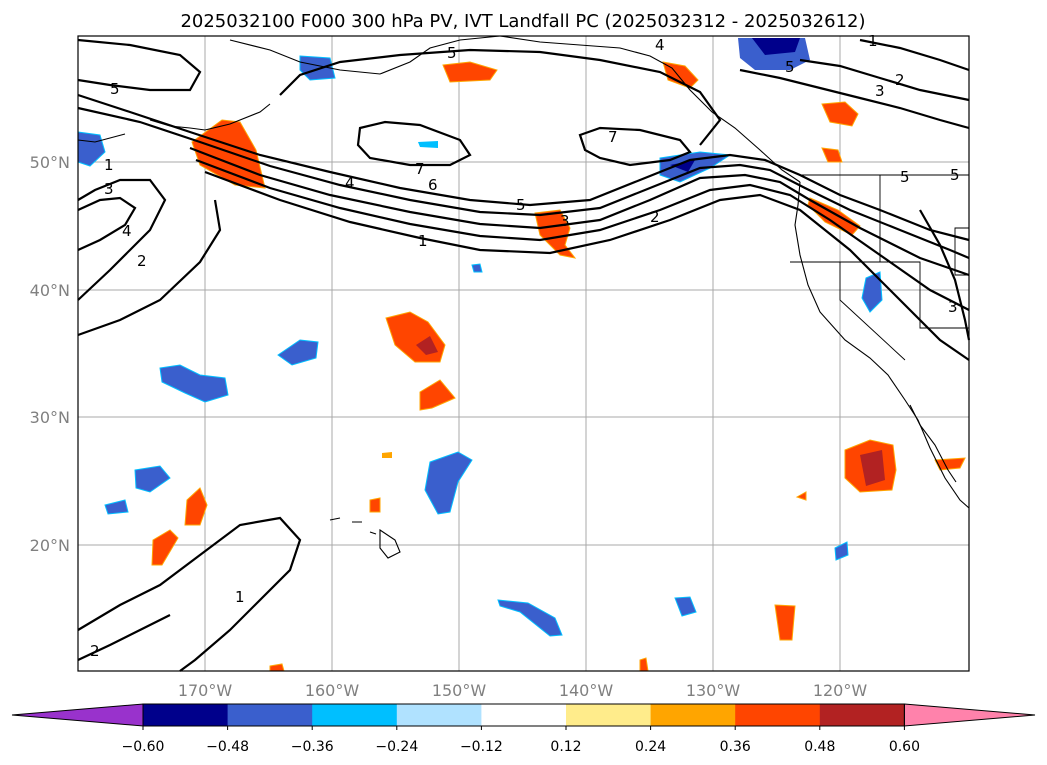 This screenshot has width=1047, height=765. What do you see at coordinates (50, 354) in the screenshot?
I see `latitude-labels: 50°N 40°N 30°N 20°N` at bounding box center [50, 354].